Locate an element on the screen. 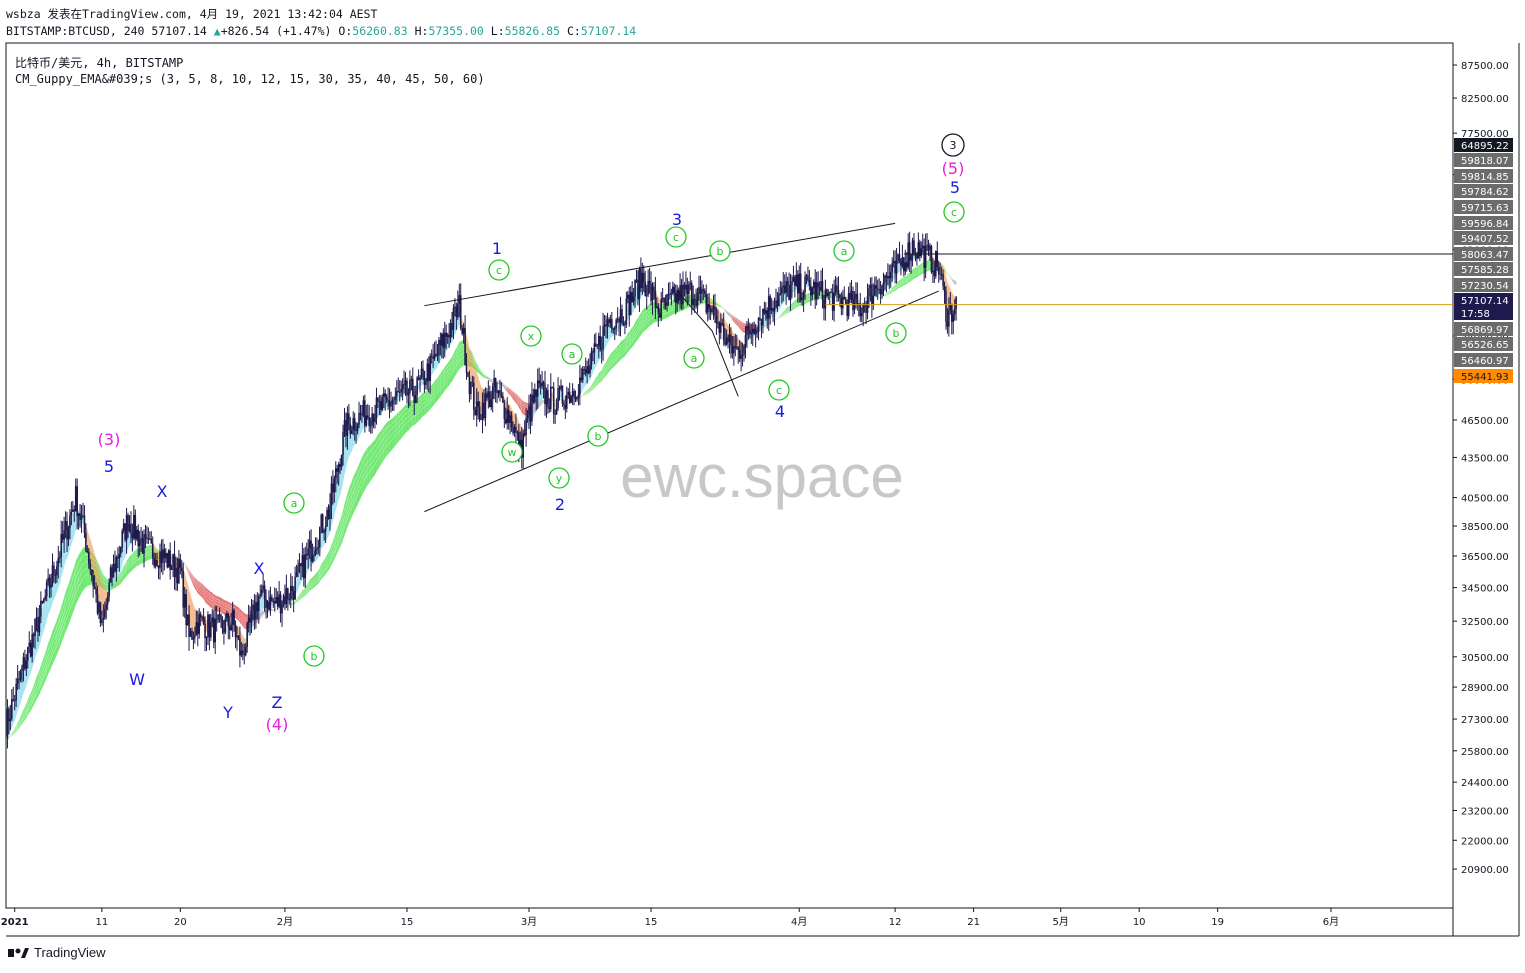 Image resolution: width=1525 pixels, height=973 pixels. tradingview-logo: TradingView is located at coordinates (57, 952).